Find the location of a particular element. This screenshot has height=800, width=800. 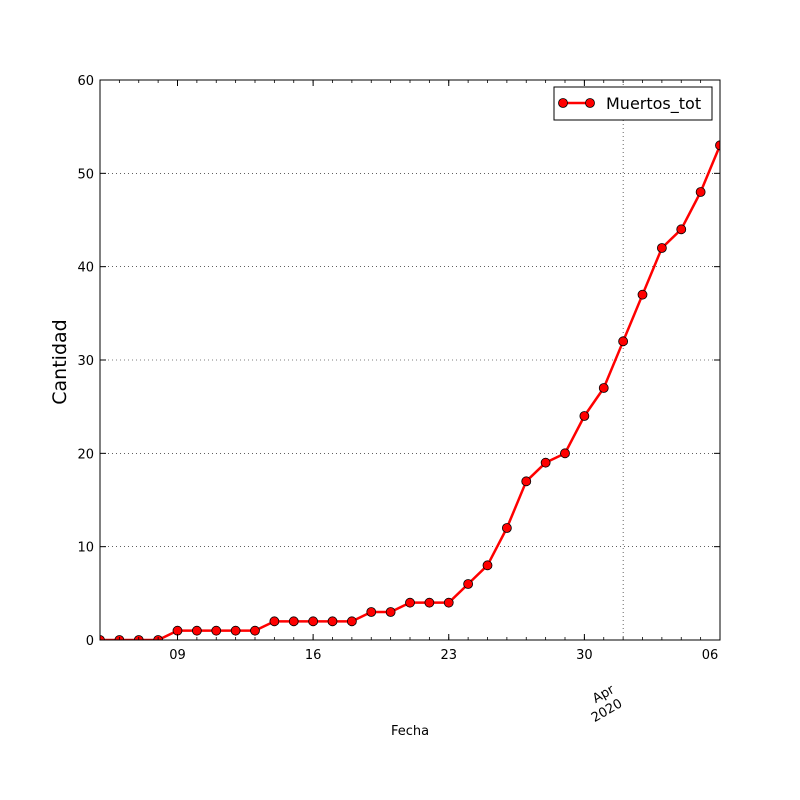

y-tick-label: 20 is located at coordinates (85, 454).